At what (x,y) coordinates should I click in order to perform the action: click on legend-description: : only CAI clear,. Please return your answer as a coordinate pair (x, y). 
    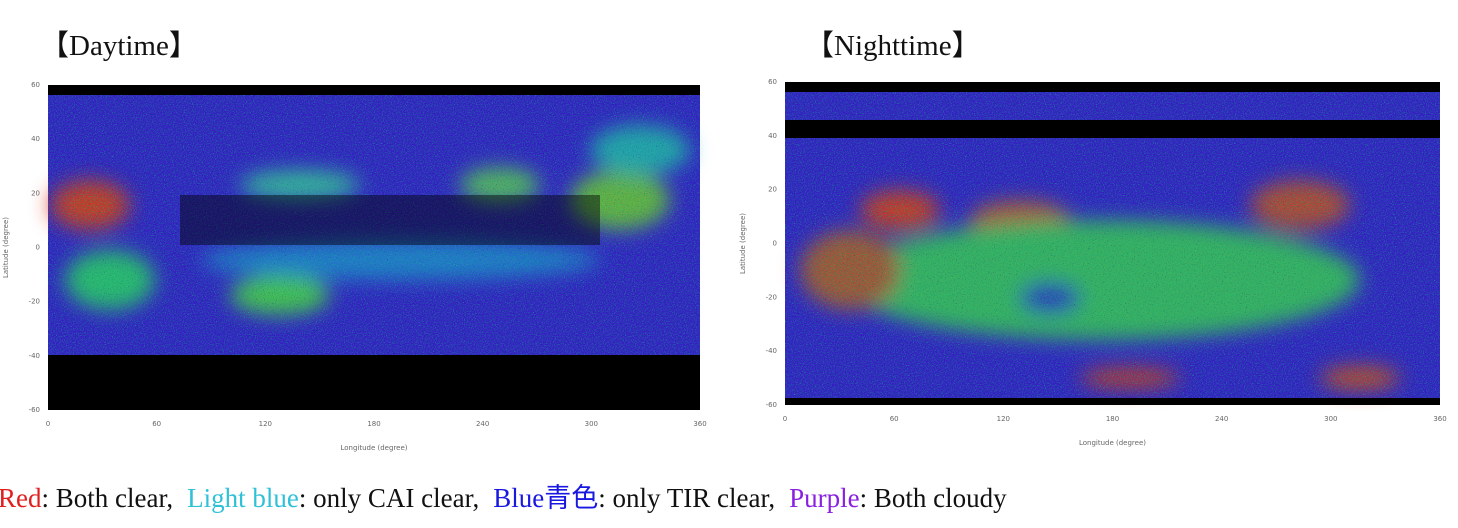
    Looking at the image, I should click on (389, 498).